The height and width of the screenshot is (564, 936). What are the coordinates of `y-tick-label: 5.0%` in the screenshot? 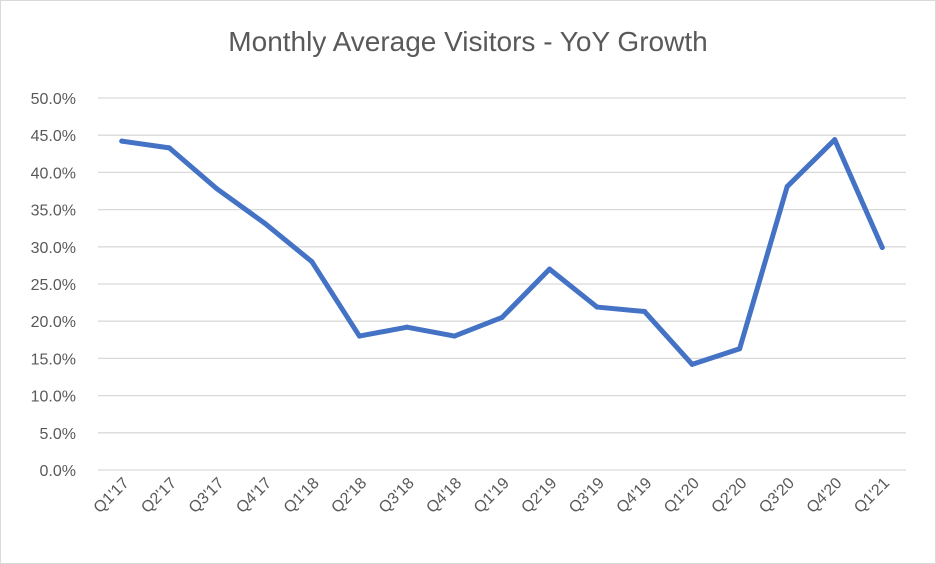 It's located at (58, 434).